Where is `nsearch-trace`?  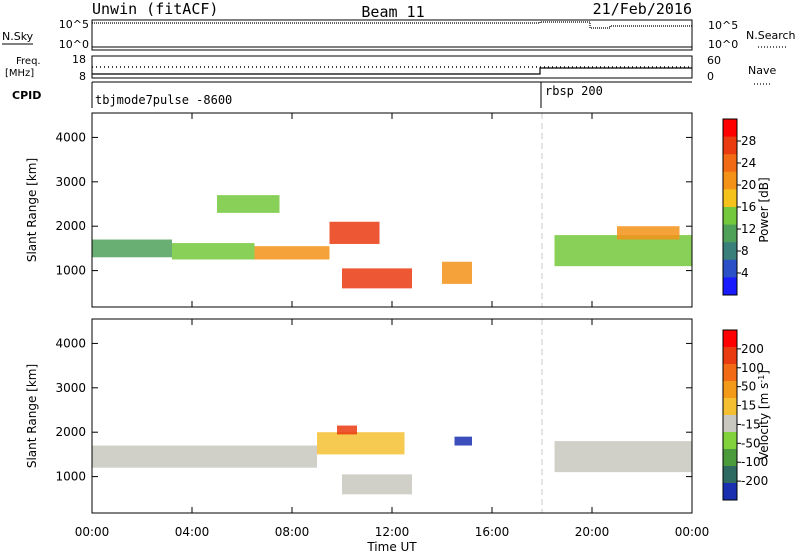
nsearch-trace is located at coordinates (392, 25).